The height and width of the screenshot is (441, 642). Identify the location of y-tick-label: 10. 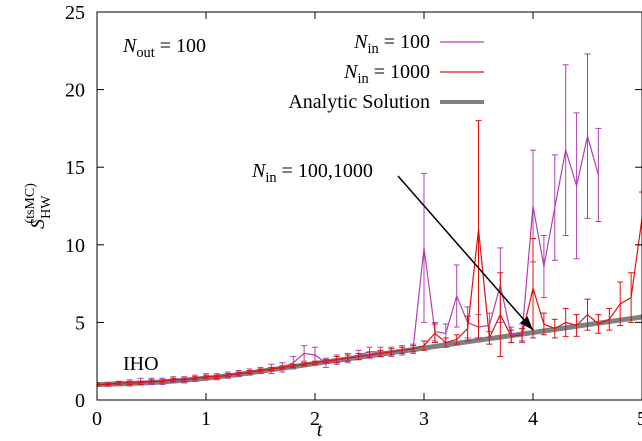
(75, 246).